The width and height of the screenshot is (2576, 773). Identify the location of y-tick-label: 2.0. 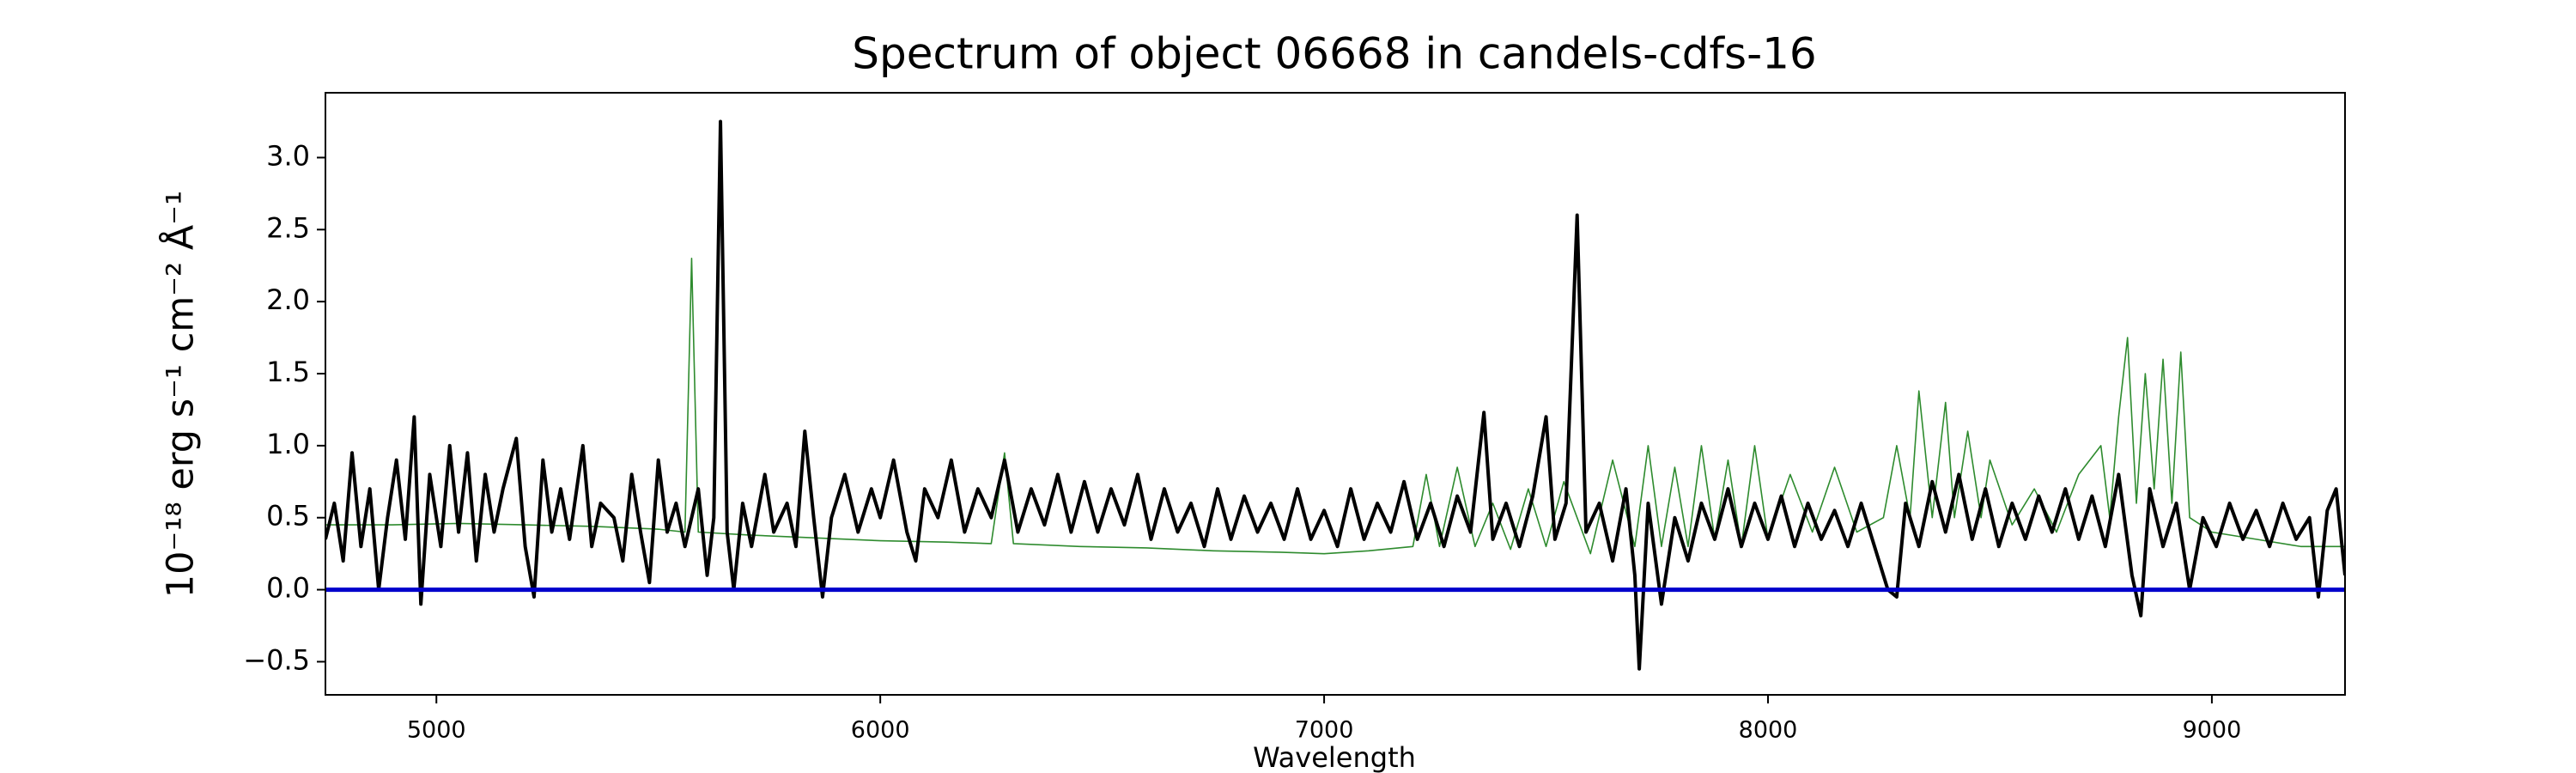
(288, 299).